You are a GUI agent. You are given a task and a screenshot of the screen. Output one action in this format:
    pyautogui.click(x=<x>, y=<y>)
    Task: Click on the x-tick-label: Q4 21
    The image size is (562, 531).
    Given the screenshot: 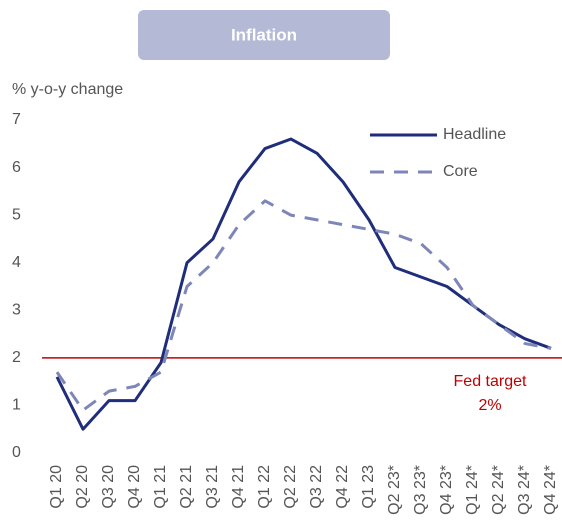 What is the action you would take?
    pyautogui.click(x=238, y=487)
    